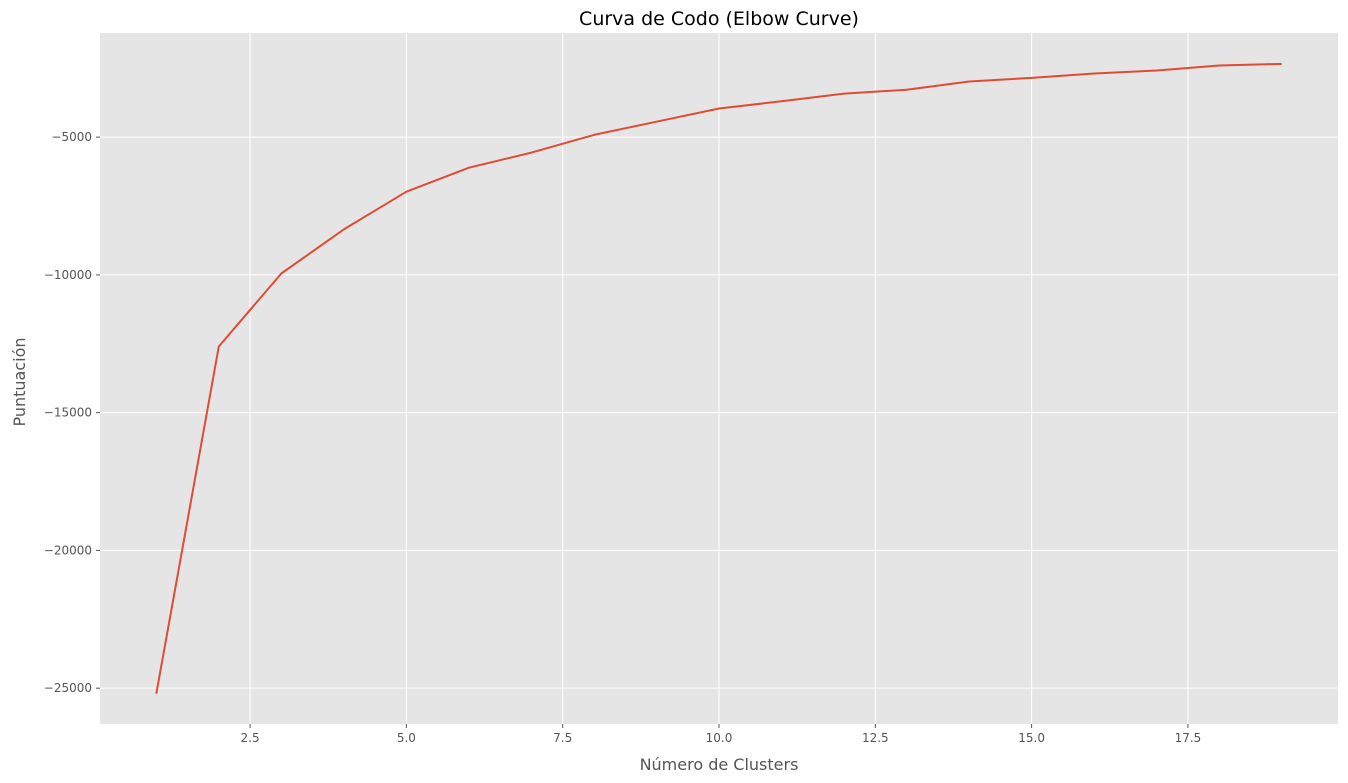 The width and height of the screenshot is (1348, 783). I want to click on chart-title: Curva de Codo (Elbow Curve), so click(719, 19).